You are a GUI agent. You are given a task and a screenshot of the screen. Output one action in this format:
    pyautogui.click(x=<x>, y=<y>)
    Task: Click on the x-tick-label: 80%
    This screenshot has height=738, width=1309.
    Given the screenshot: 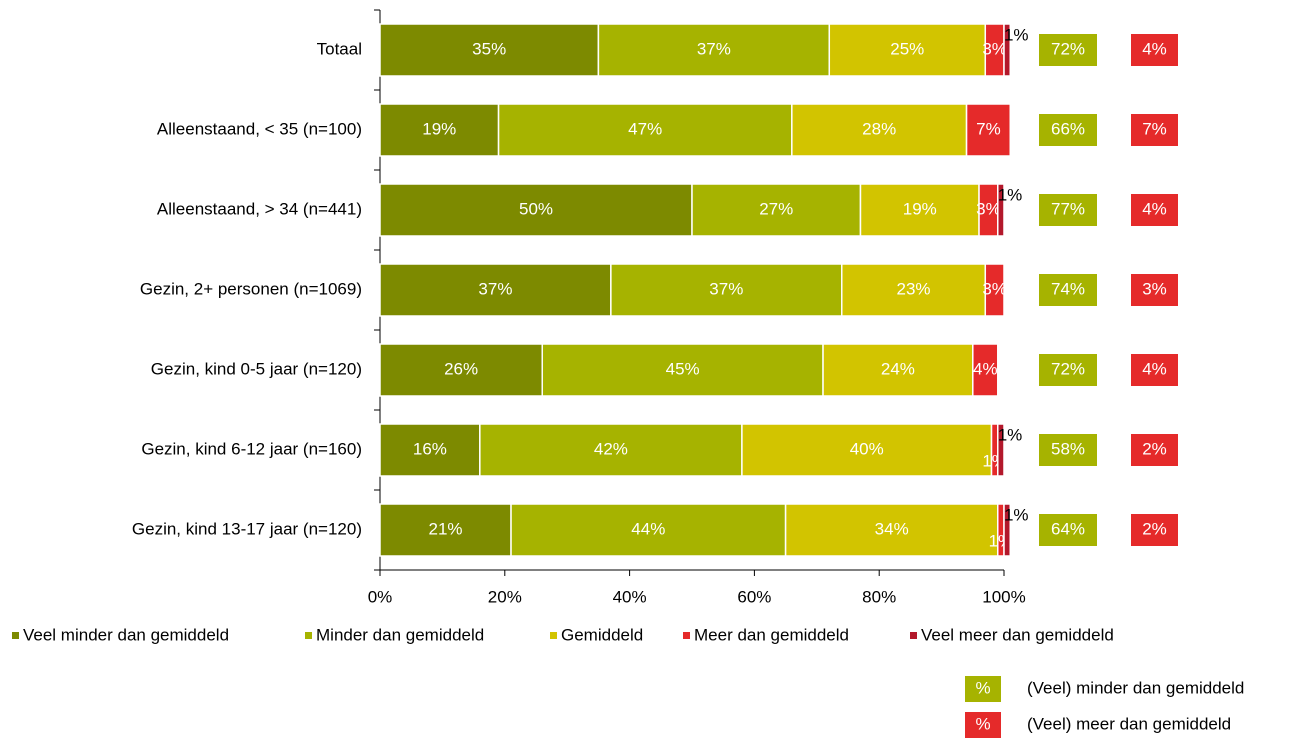 What is the action you would take?
    pyautogui.click(x=879, y=596)
    